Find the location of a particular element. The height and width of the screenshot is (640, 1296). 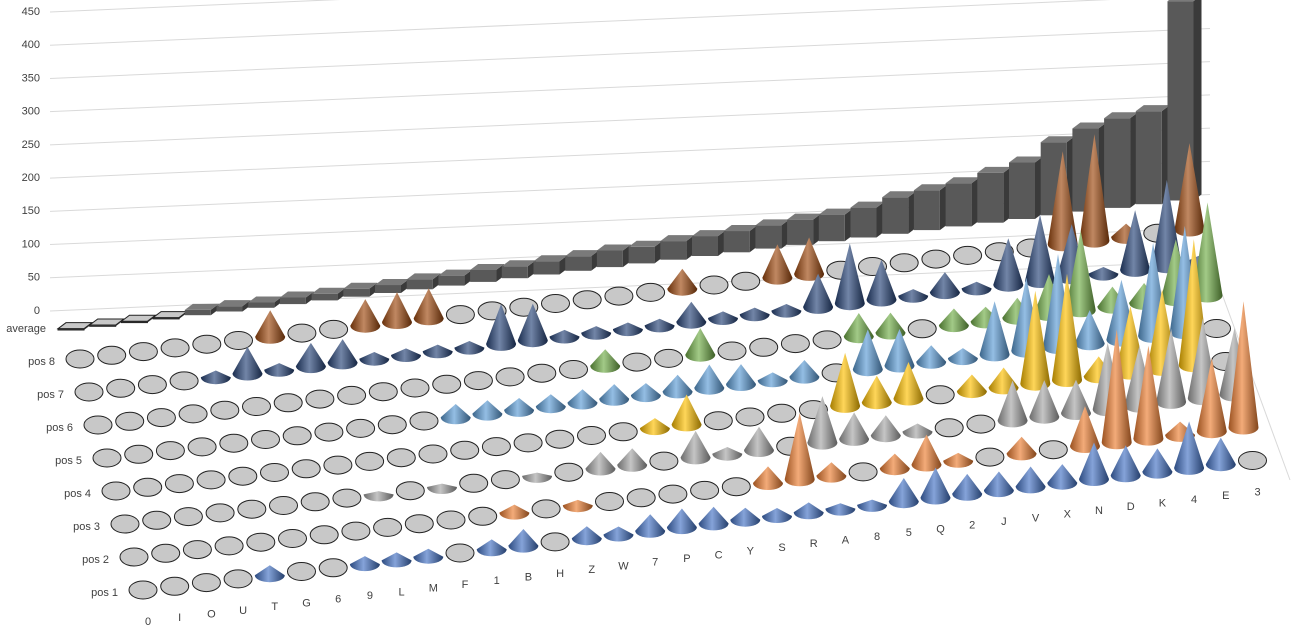

x-tick-label: Z is located at coordinates (591, 570).